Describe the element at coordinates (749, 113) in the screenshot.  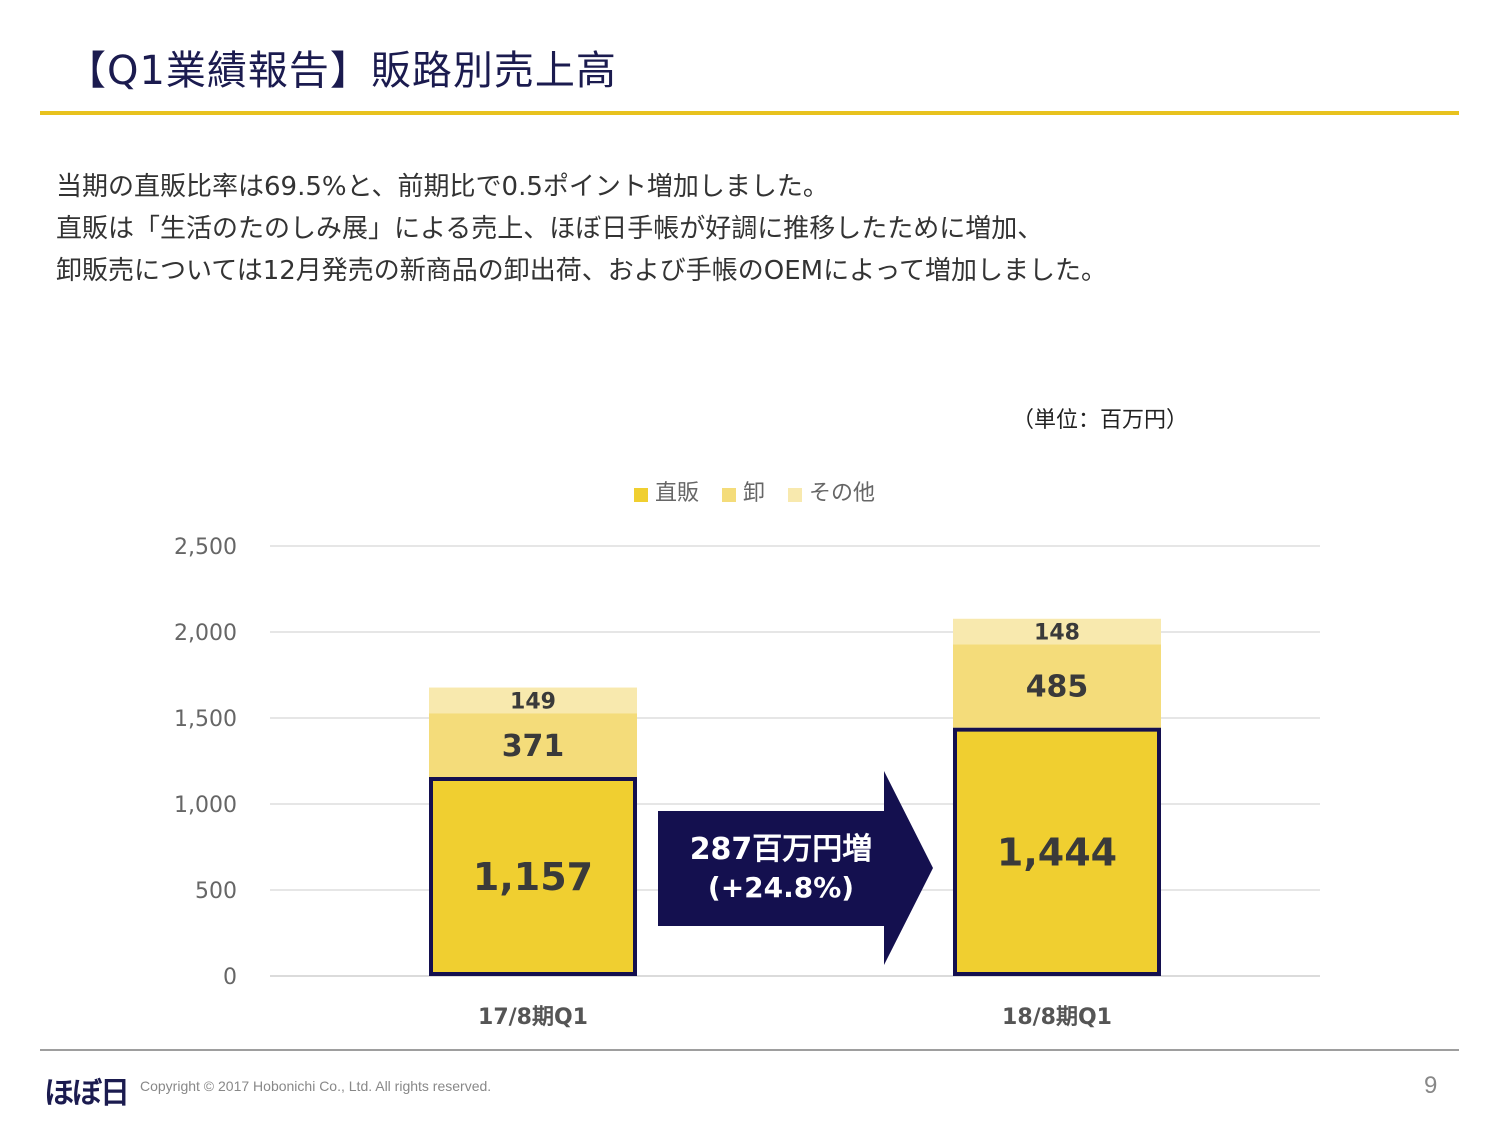
I see `title-divider` at that location.